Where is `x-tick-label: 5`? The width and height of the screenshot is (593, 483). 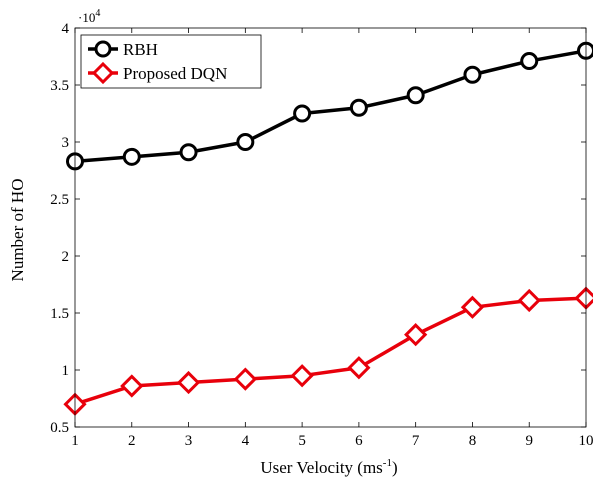 x-tick-label: 5 is located at coordinates (302, 441).